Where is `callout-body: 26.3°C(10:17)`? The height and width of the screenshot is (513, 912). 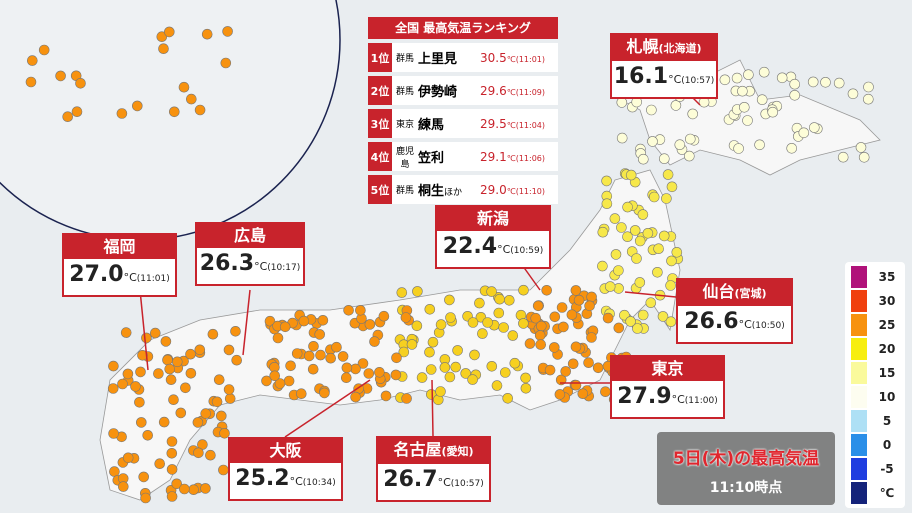
callout-body: 26.3°C(10:17) is located at coordinates (250, 266).